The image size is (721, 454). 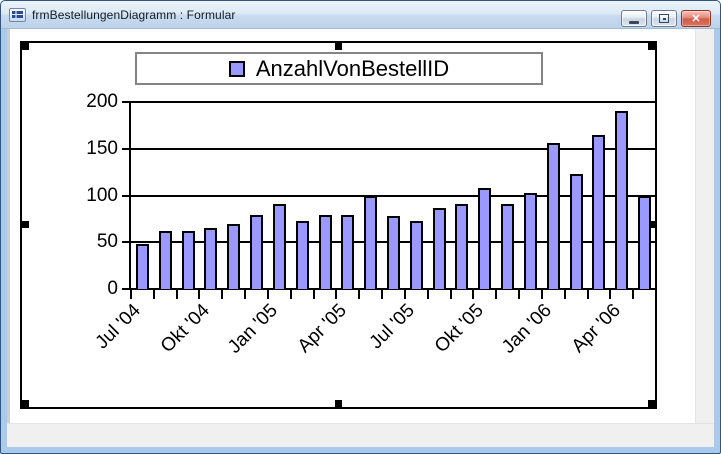 I want to click on selection-handle-top-center, so click(x=338, y=46).